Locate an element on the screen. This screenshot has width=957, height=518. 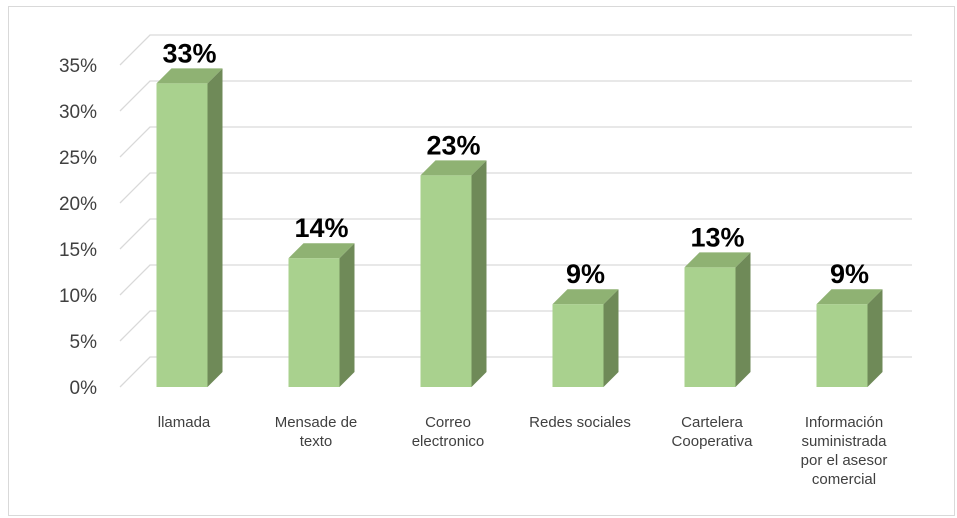
category-label-line: Cartelera is located at coordinates (712, 422).